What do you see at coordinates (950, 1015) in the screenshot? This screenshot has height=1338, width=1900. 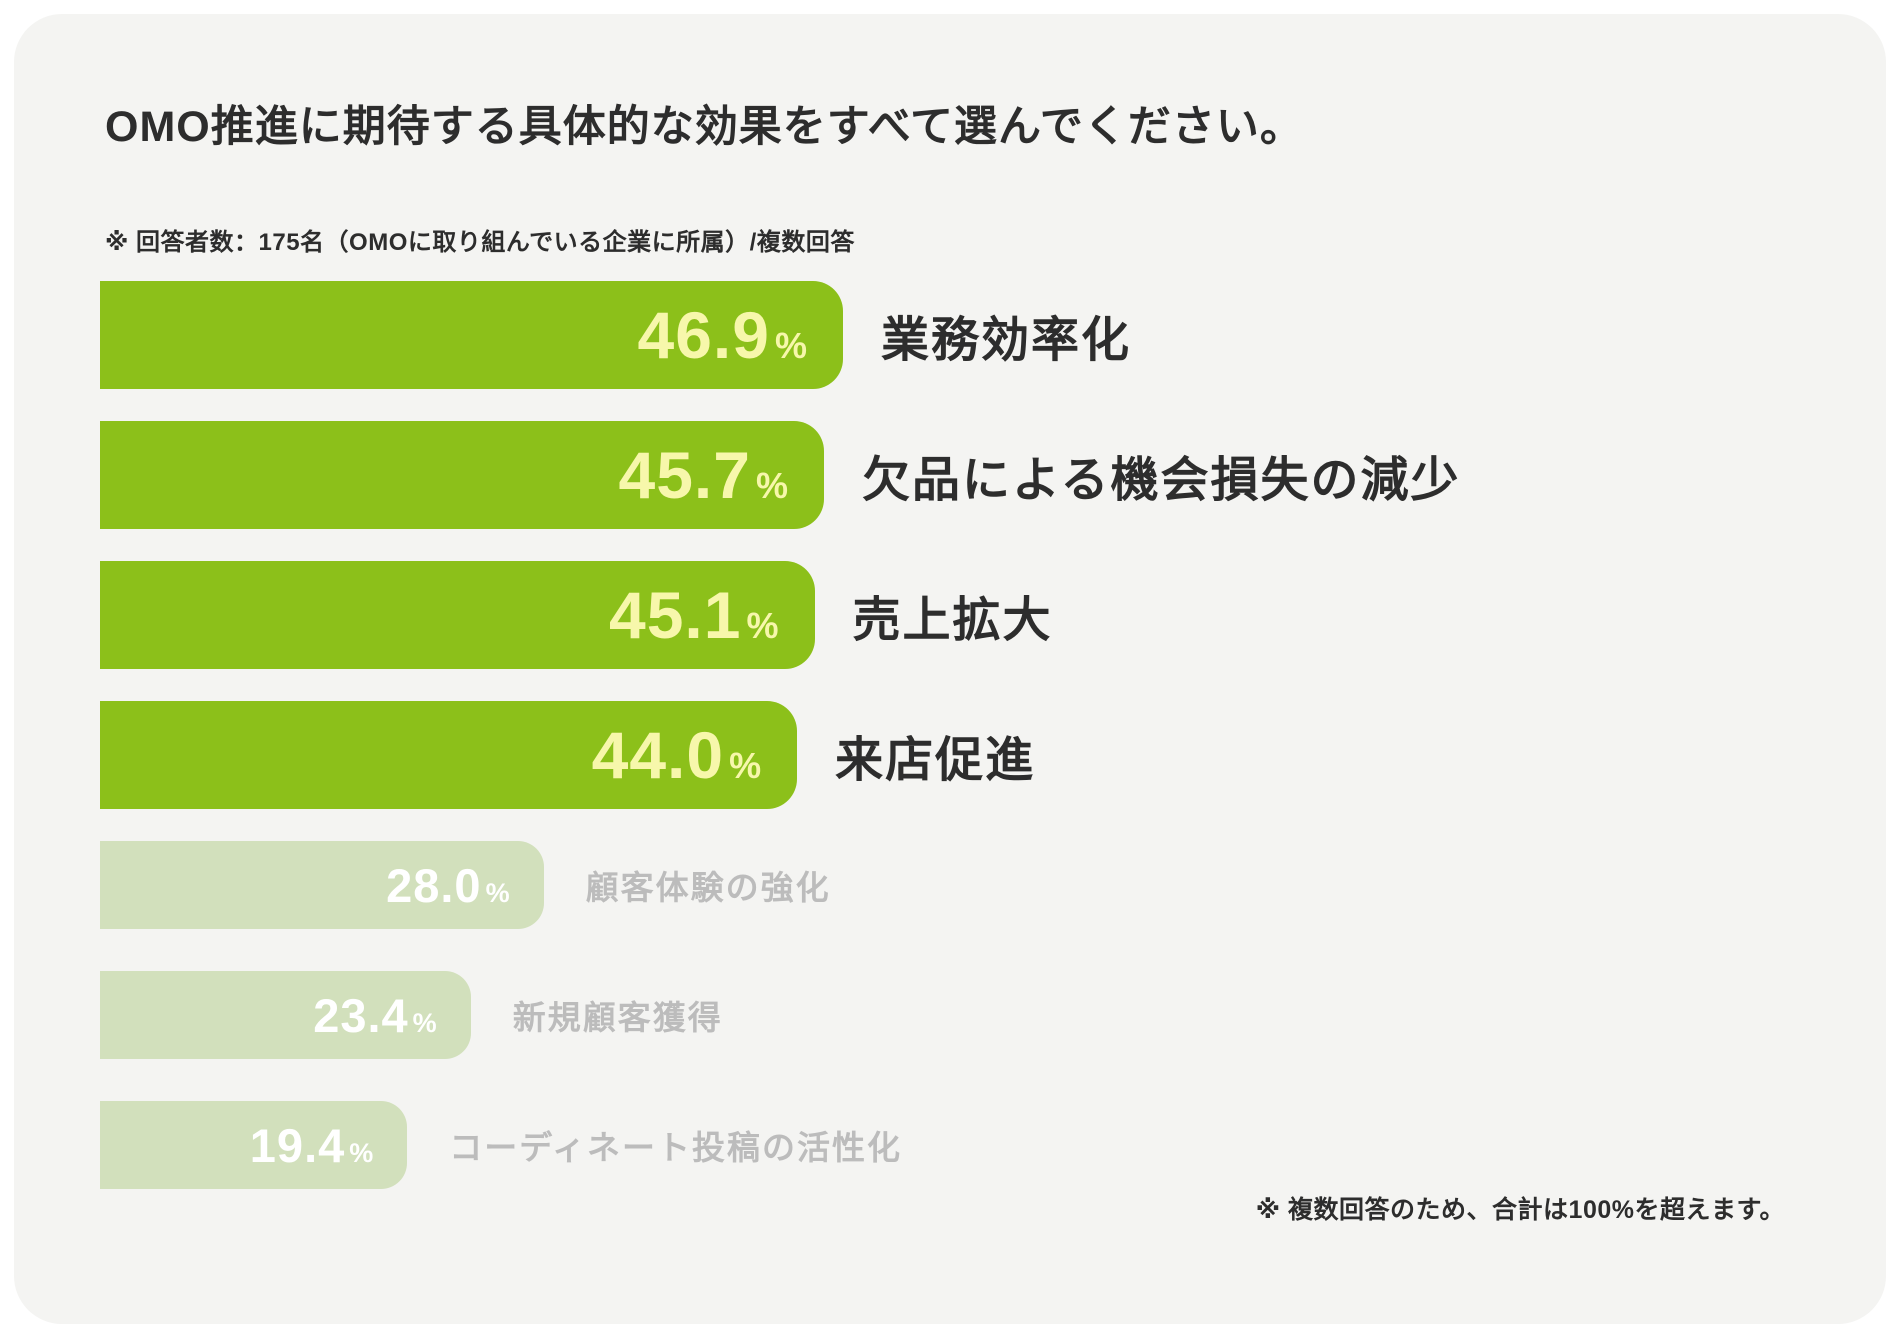 I see `bar-row: 23.4% 新規顧客獲得` at bounding box center [950, 1015].